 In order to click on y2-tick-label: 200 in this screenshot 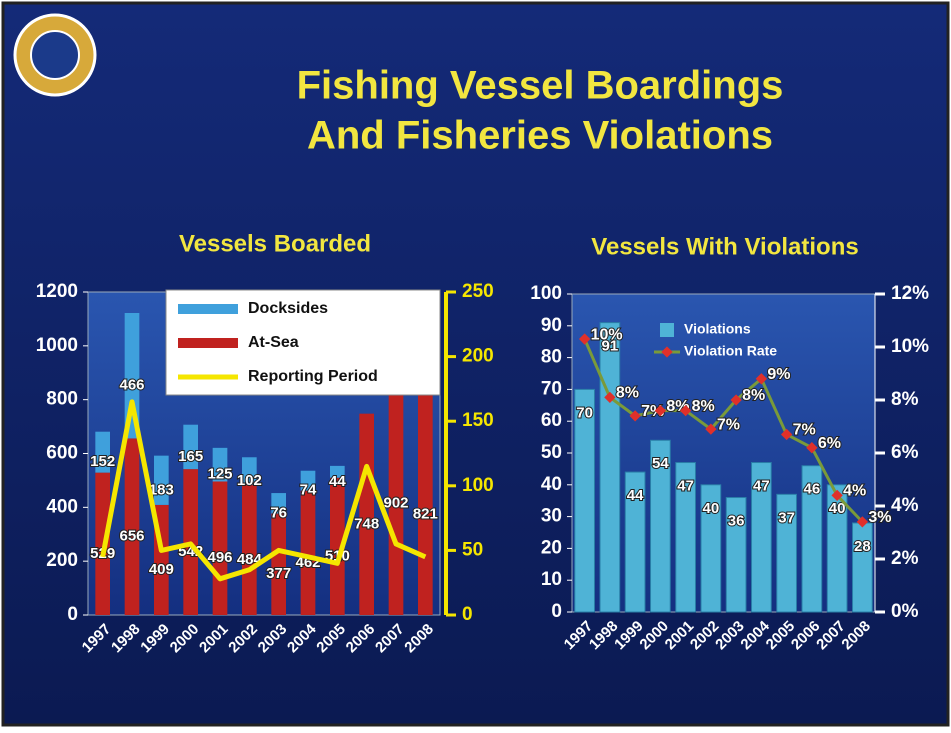, I will do `click(478, 356)`.